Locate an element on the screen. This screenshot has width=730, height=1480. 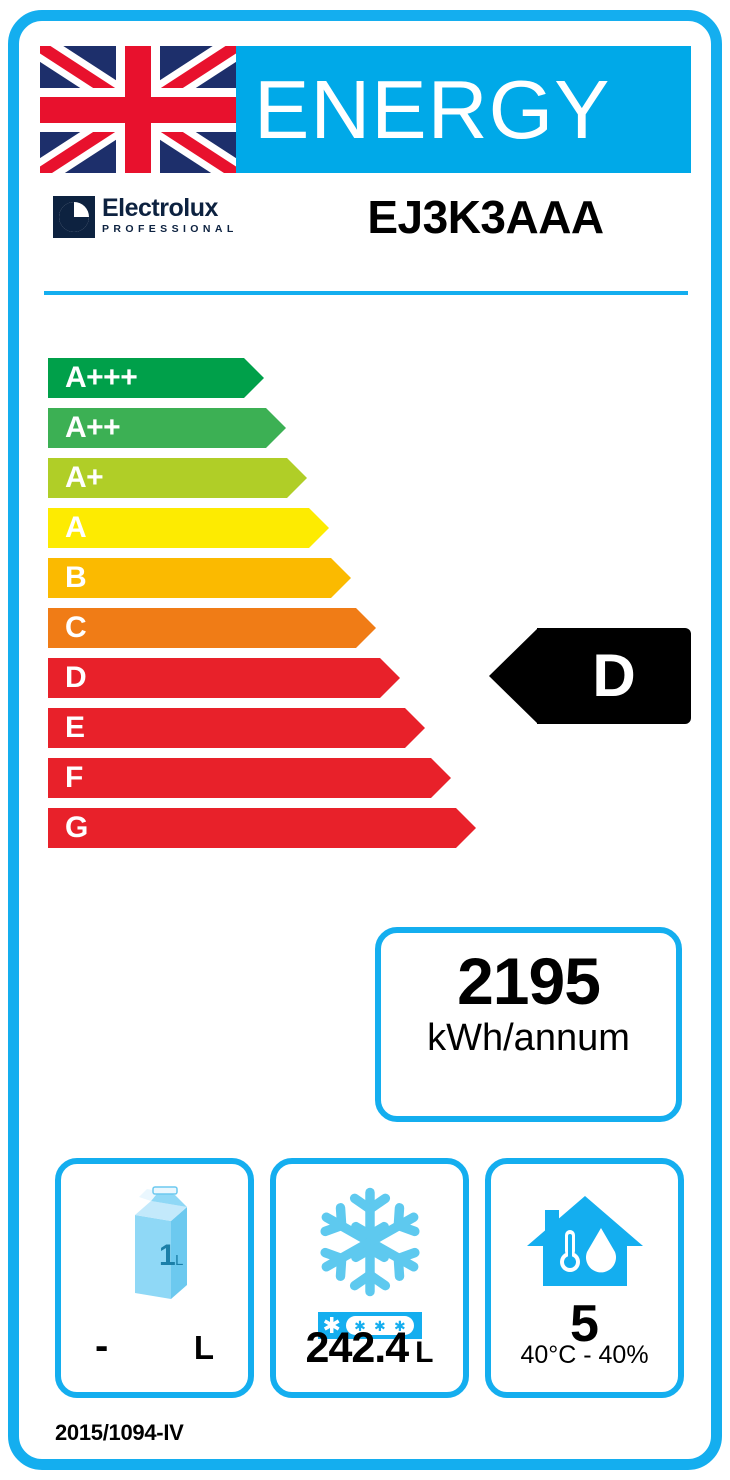
energy-class-label: A+++ is located at coordinates (101, 377).